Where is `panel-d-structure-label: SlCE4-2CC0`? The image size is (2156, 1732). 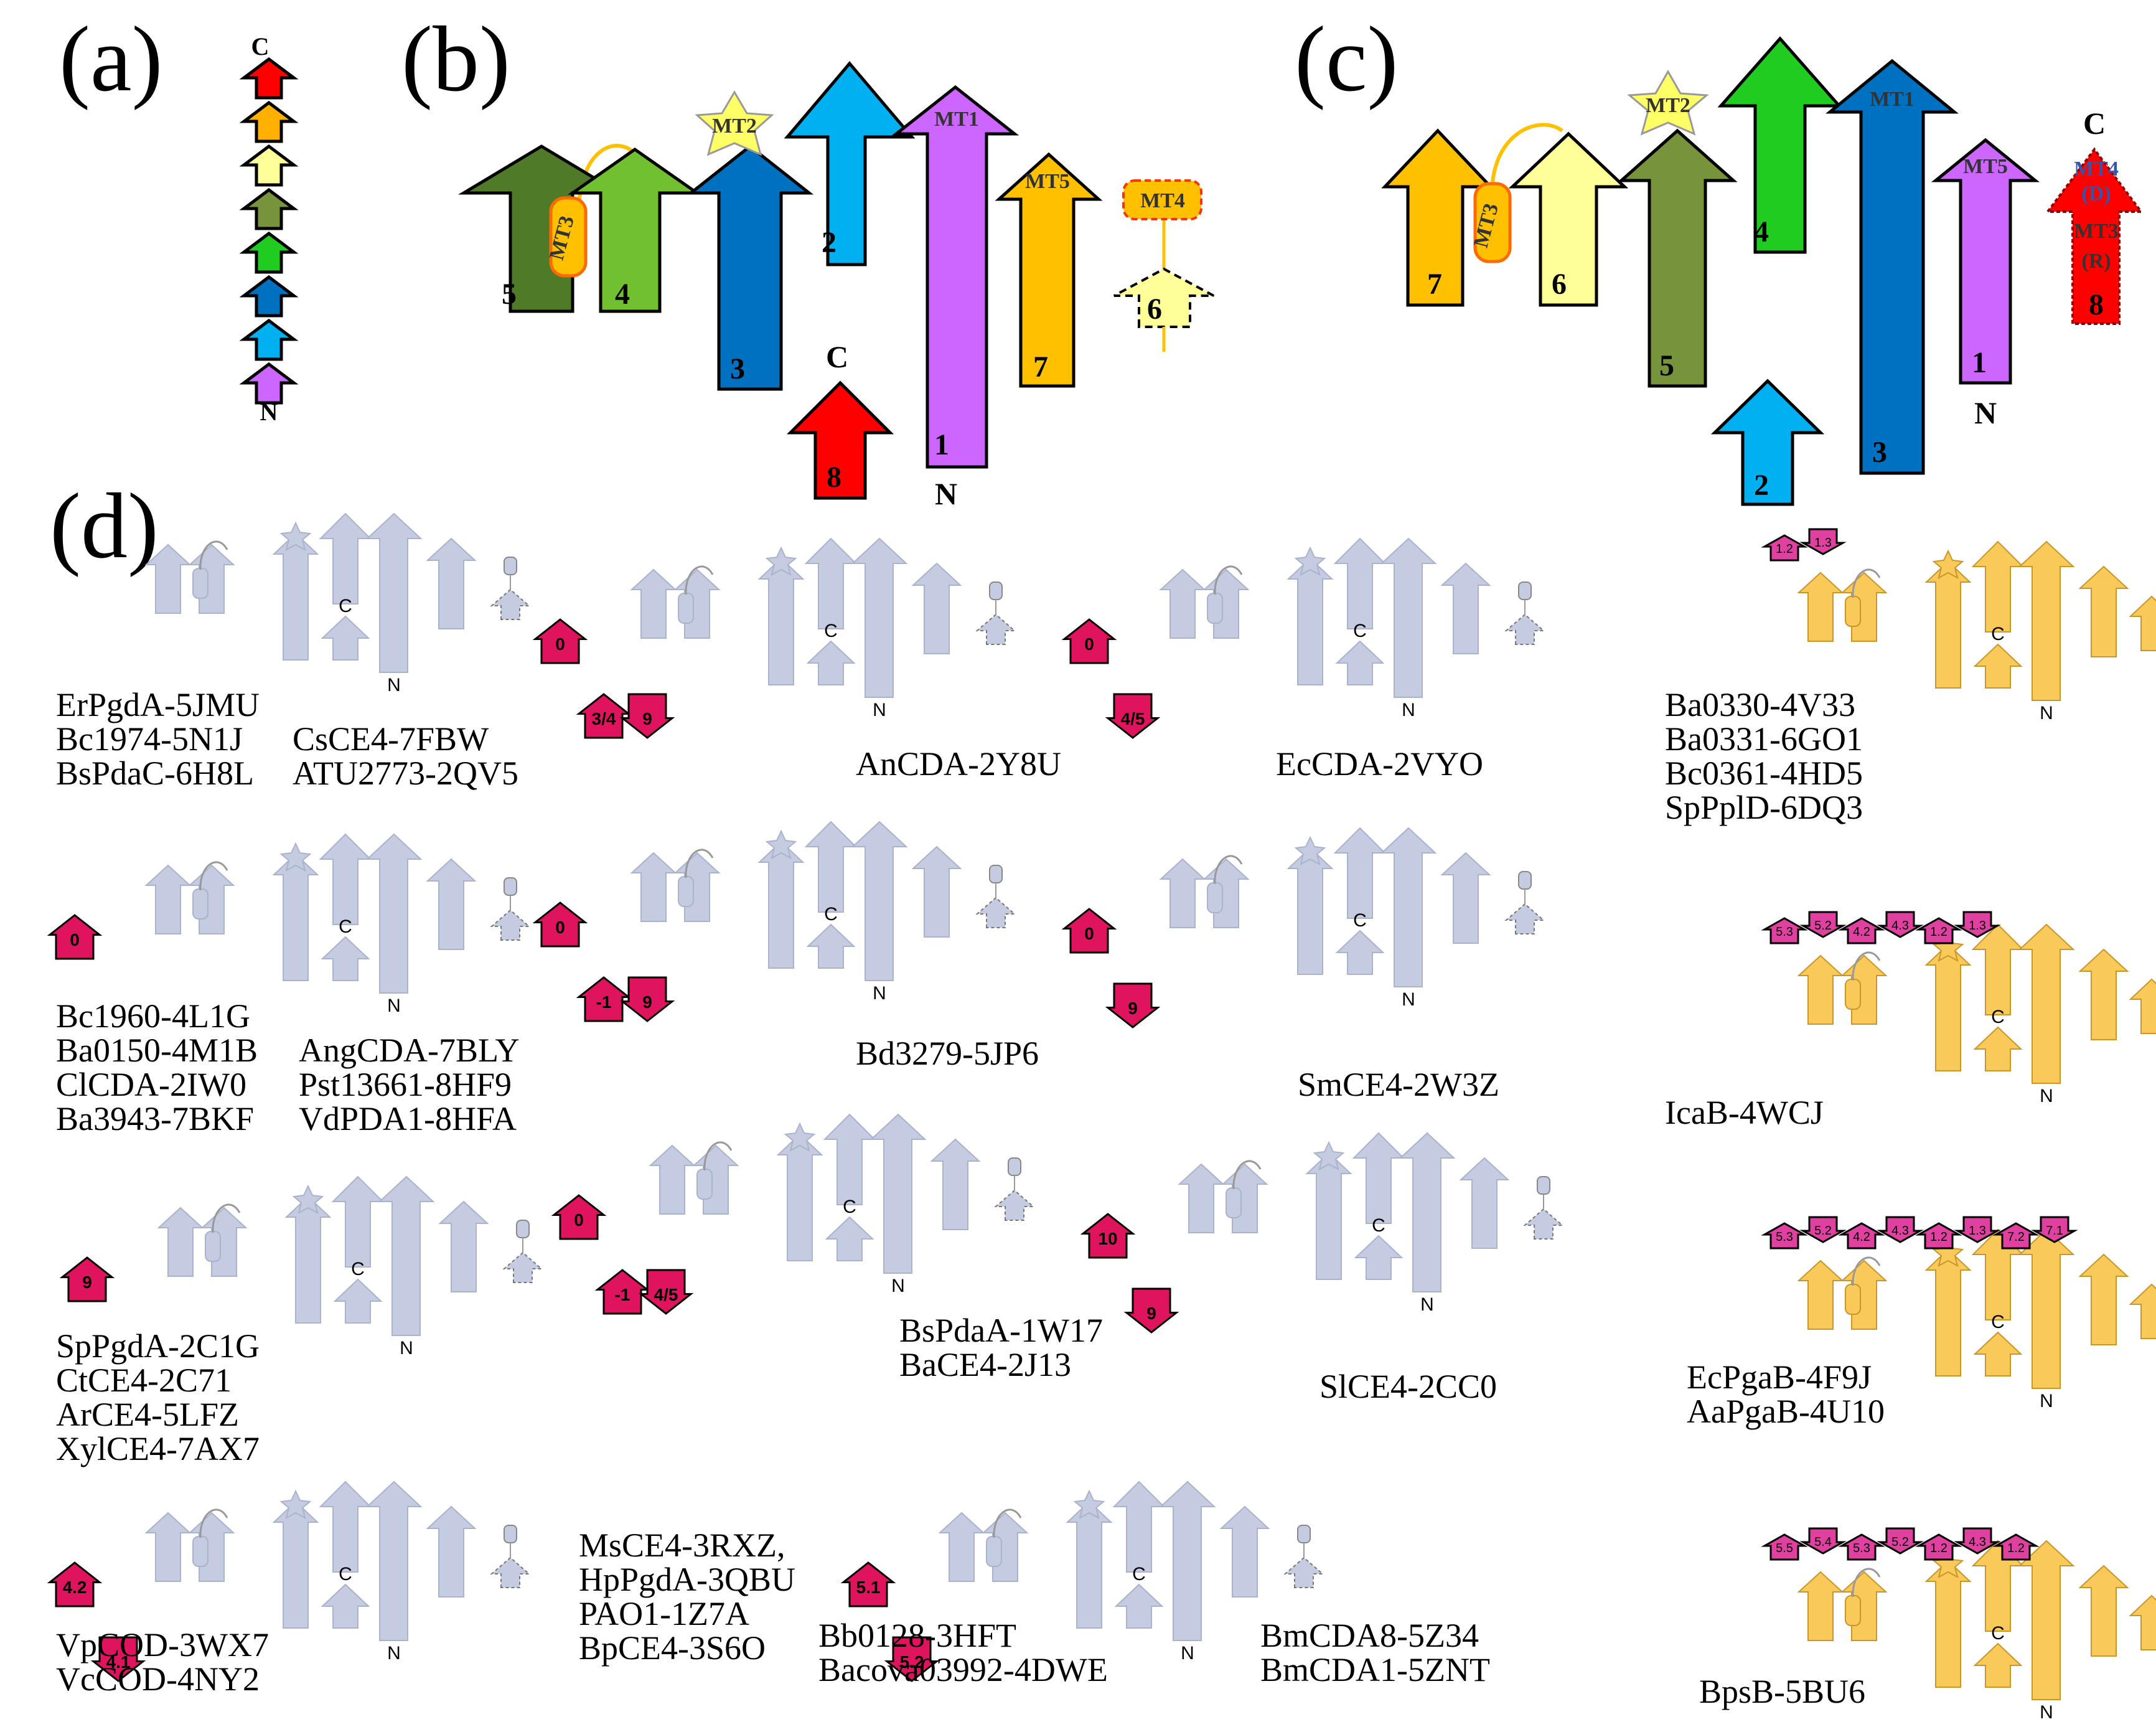 panel-d-structure-label: SlCE4-2CC0 is located at coordinates (1408, 1386).